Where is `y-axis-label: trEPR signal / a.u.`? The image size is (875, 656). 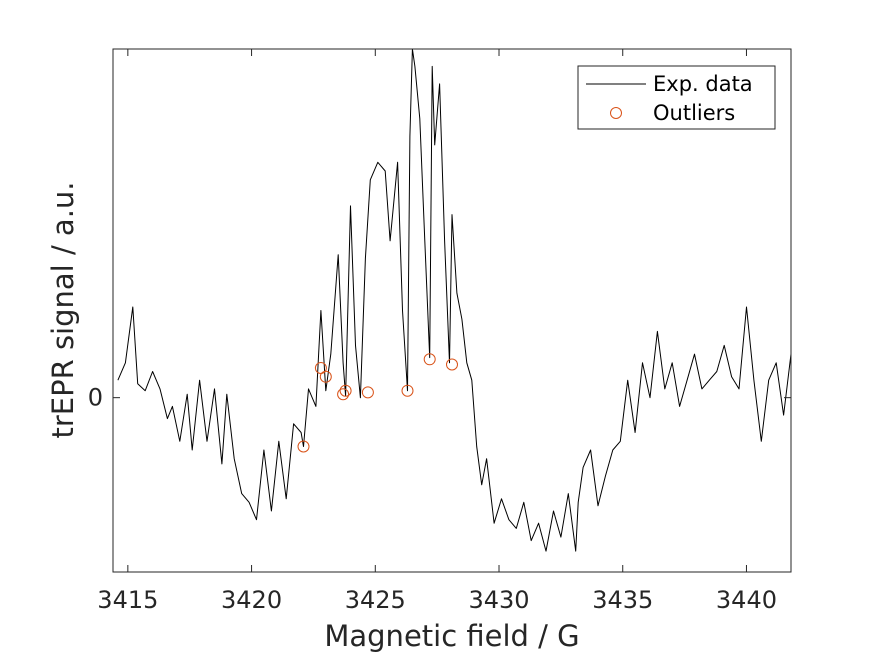 y-axis-label: trEPR signal / a.u. is located at coordinates (63, 309).